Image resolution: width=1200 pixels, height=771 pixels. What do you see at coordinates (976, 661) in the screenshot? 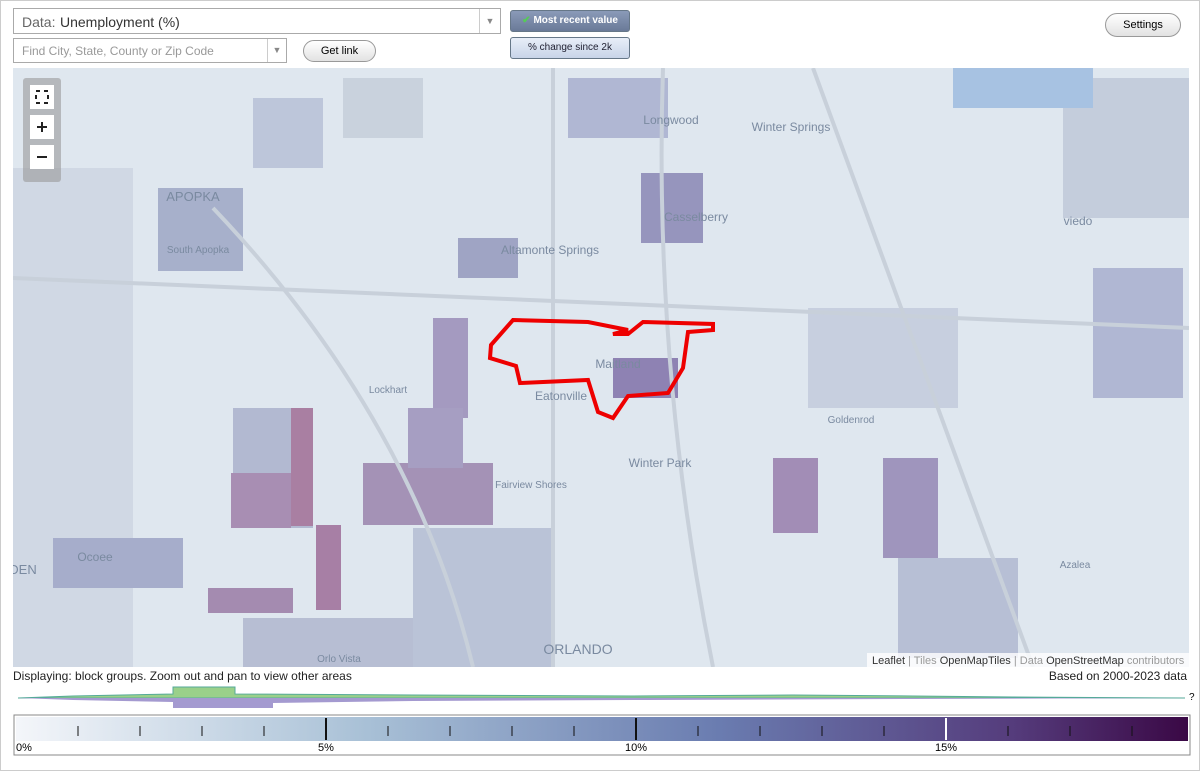
I see `attribution-link: OpenMapTiles` at bounding box center [976, 661].